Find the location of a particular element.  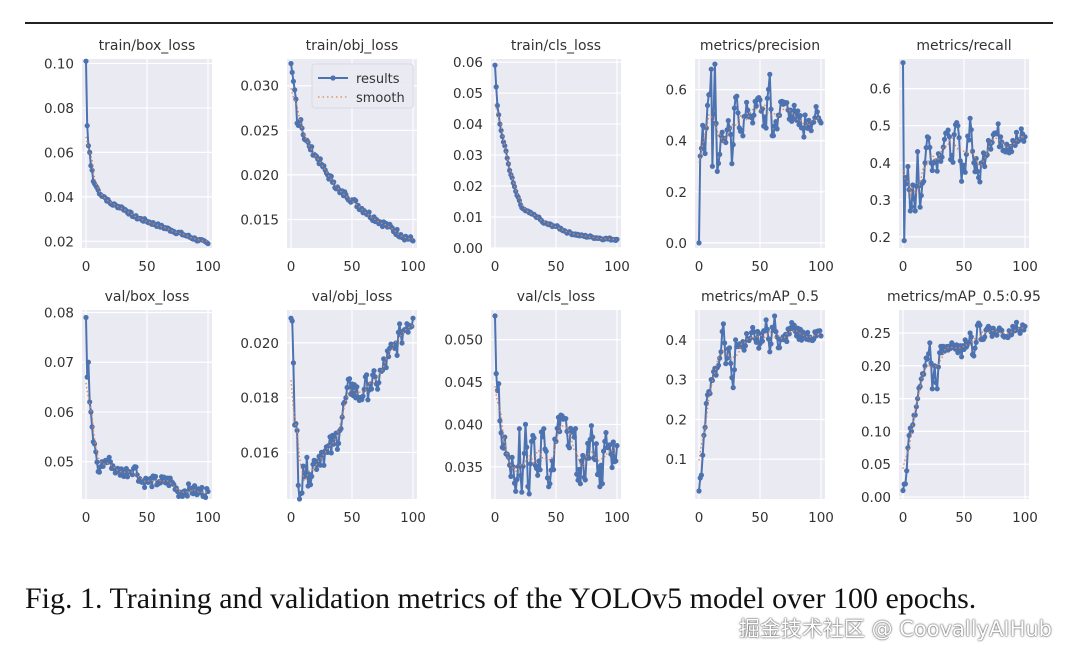

subplot-metrics-map-0-5: 0.1 0.2 0.3 0.4 0 50 100 metrics/mAP_0.5 is located at coordinates (750, 407).